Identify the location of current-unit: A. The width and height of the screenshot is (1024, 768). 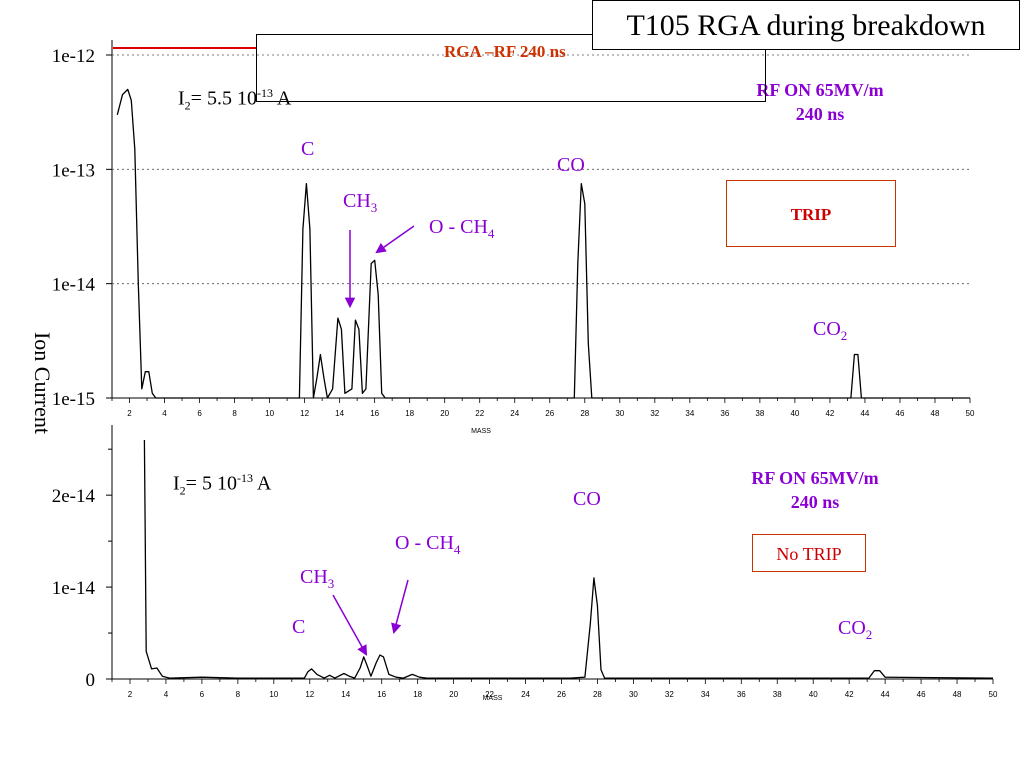
(262, 483).